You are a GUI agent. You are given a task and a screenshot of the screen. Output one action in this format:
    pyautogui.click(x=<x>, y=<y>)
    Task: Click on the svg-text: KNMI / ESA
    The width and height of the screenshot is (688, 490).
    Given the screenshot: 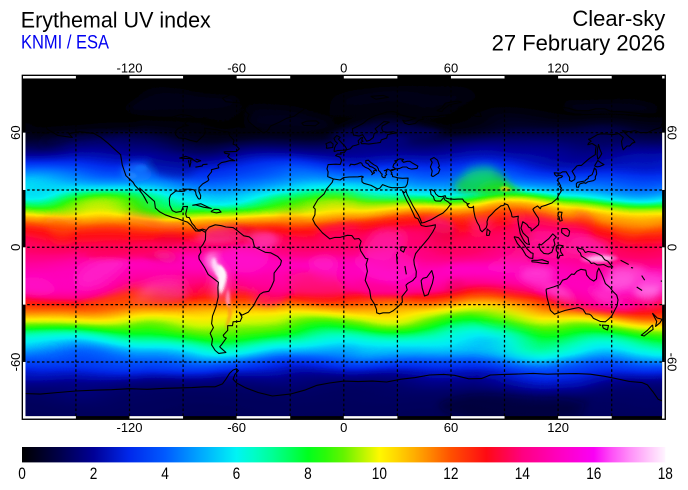 What is the action you would take?
    pyautogui.click(x=65, y=43)
    